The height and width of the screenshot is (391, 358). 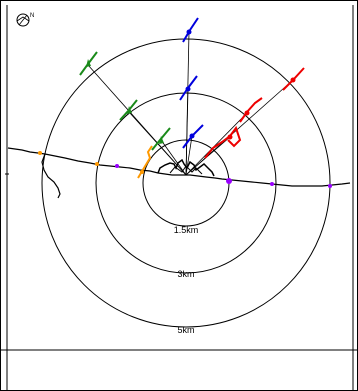 I want to click on river, so click(x=51, y=176).